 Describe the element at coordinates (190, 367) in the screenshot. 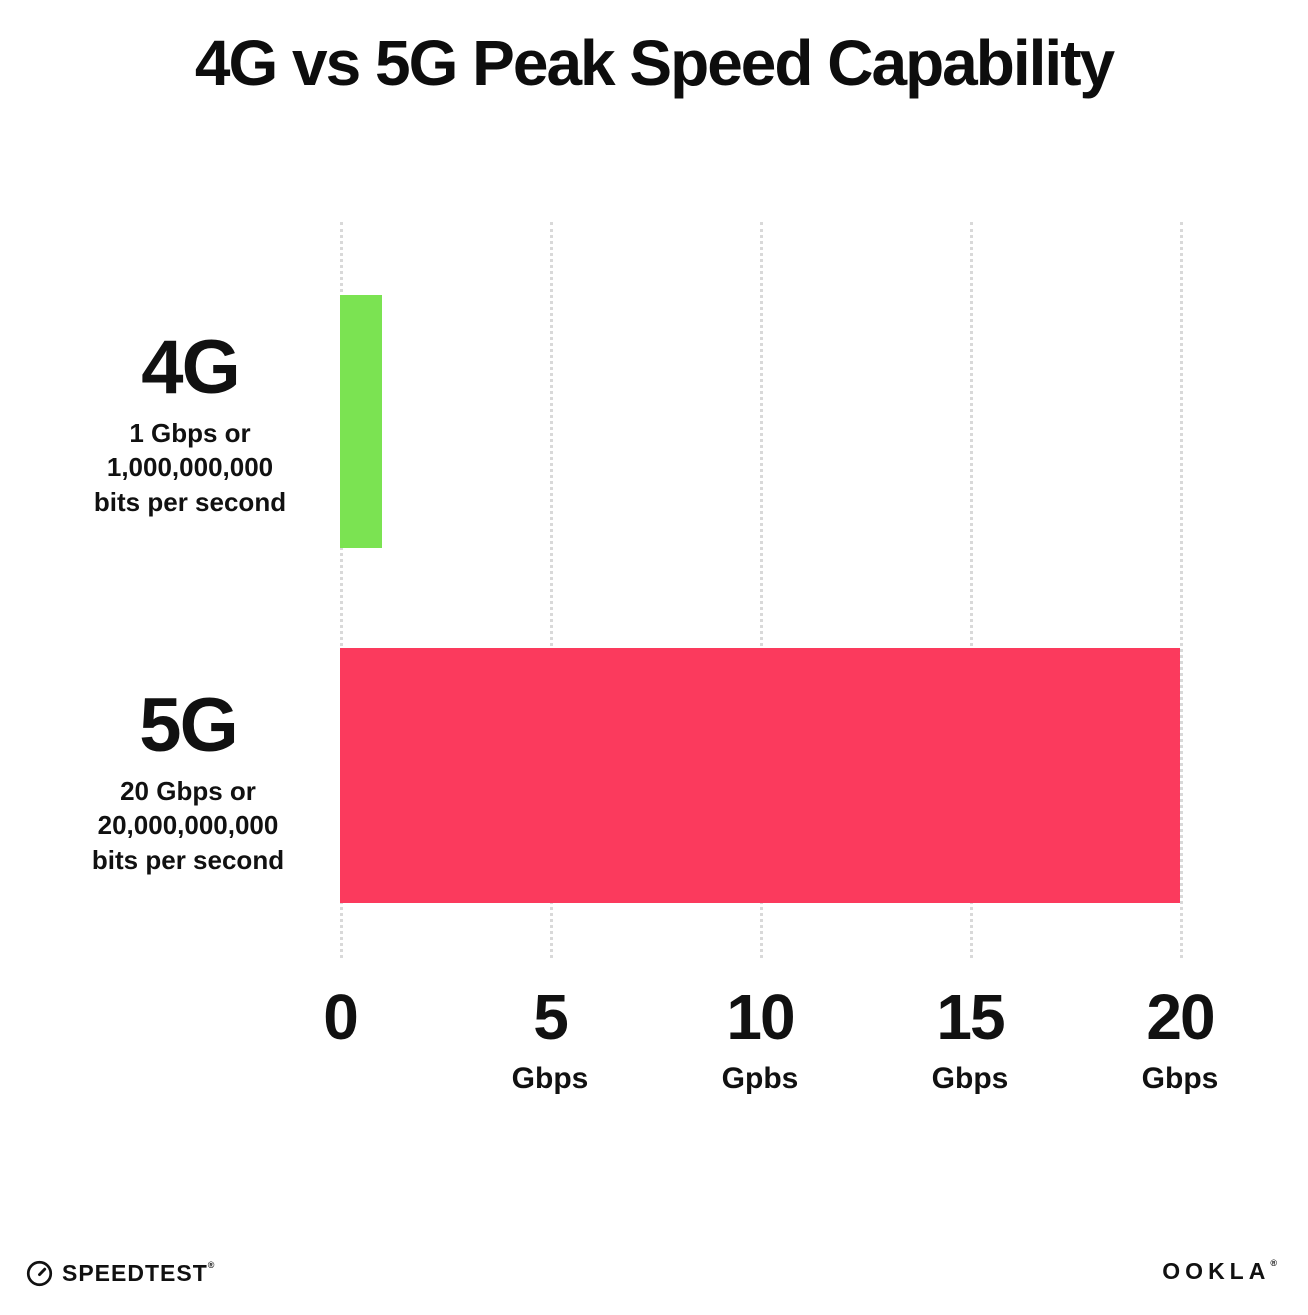

I see `category-title: 4G` at that location.